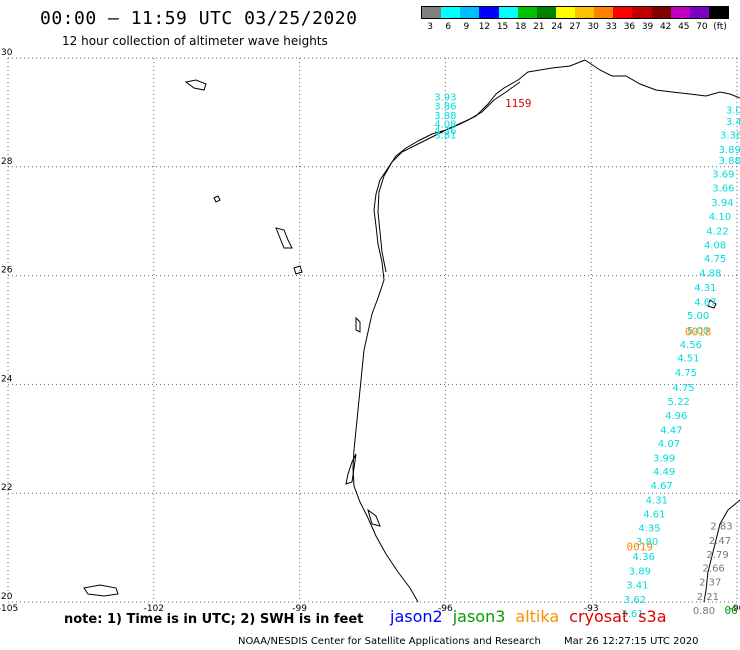 Image resolution: width=740 pixels, height=650 pixels. What do you see at coordinates (704, 611) in the screenshot?
I see `wave-height-value: 0.80` at bounding box center [704, 611].